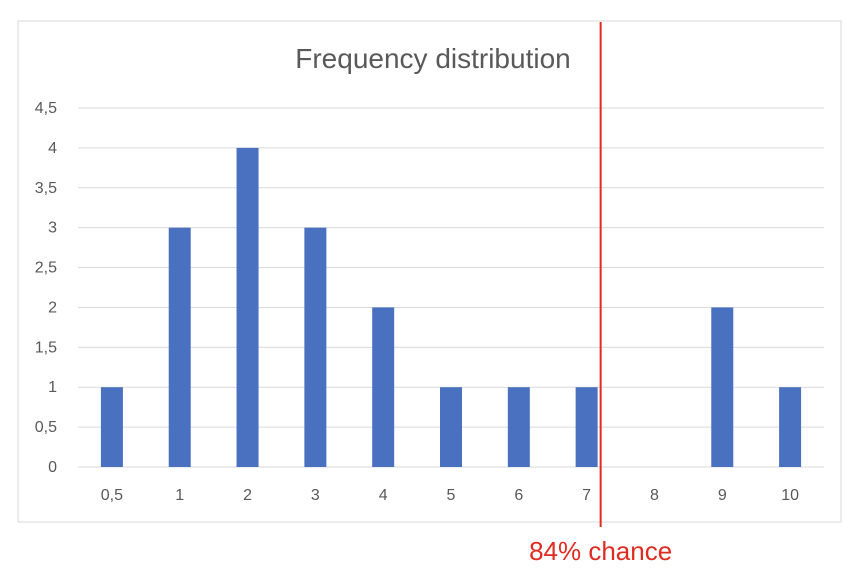  What do you see at coordinates (46, 188) in the screenshot?
I see `y-tick-label: 3,5` at bounding box center [46, 188].